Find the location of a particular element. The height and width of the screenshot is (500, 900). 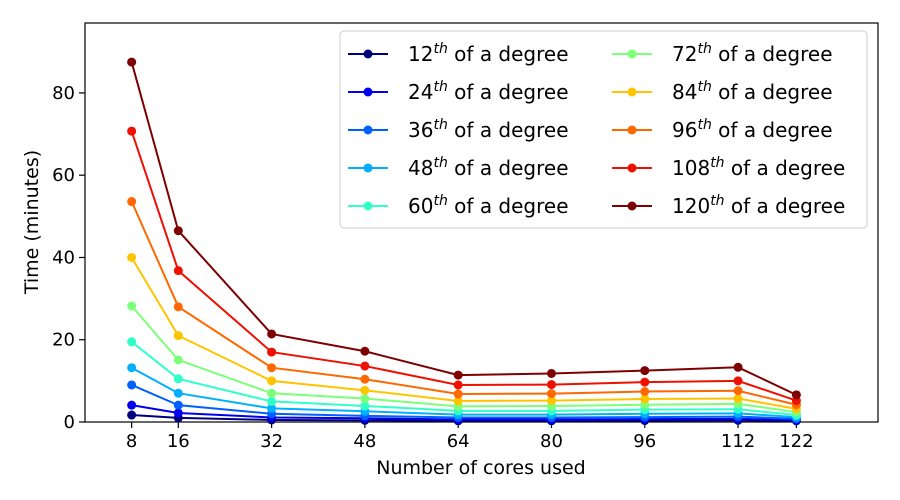

legend-item-84: 84th of a degree is located at coordinates (722, 91).